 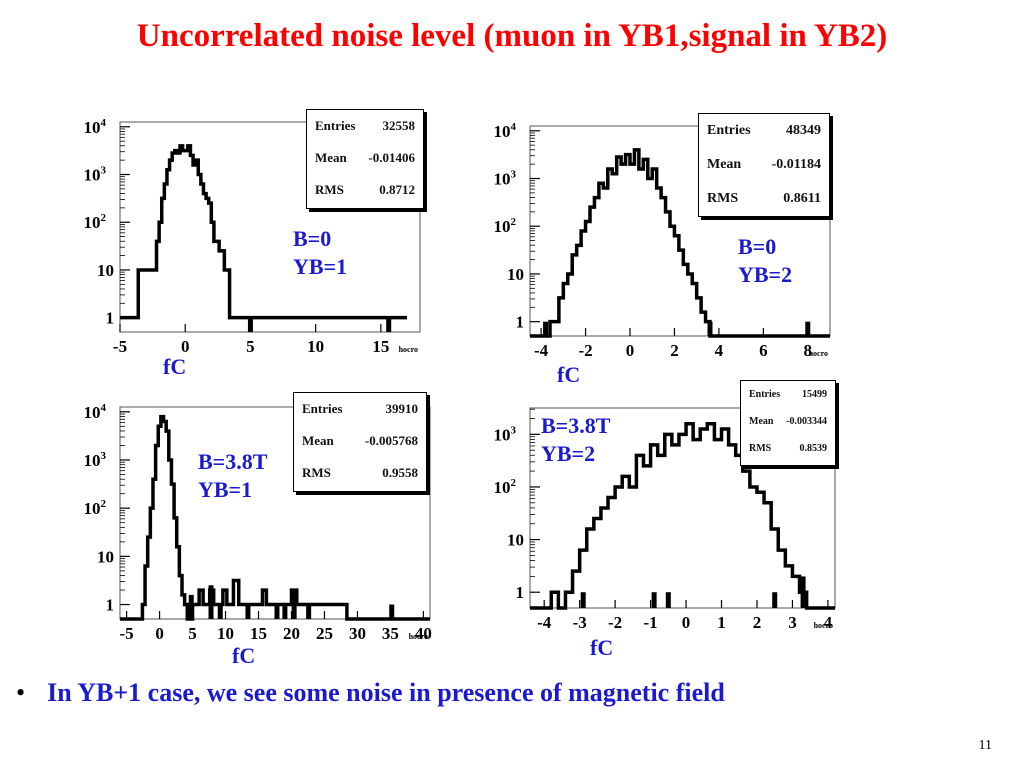 What do you see at coordinates (391, 157) in the screenshot?
I see `stats-mean-value: -0.01406` at bounding box center [391, 157].